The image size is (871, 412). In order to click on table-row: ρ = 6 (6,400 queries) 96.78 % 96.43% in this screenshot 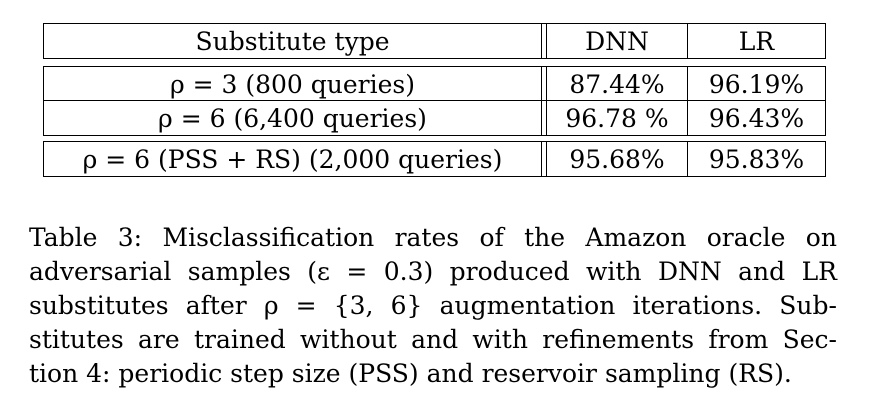, I will do `click(434, 118)`.